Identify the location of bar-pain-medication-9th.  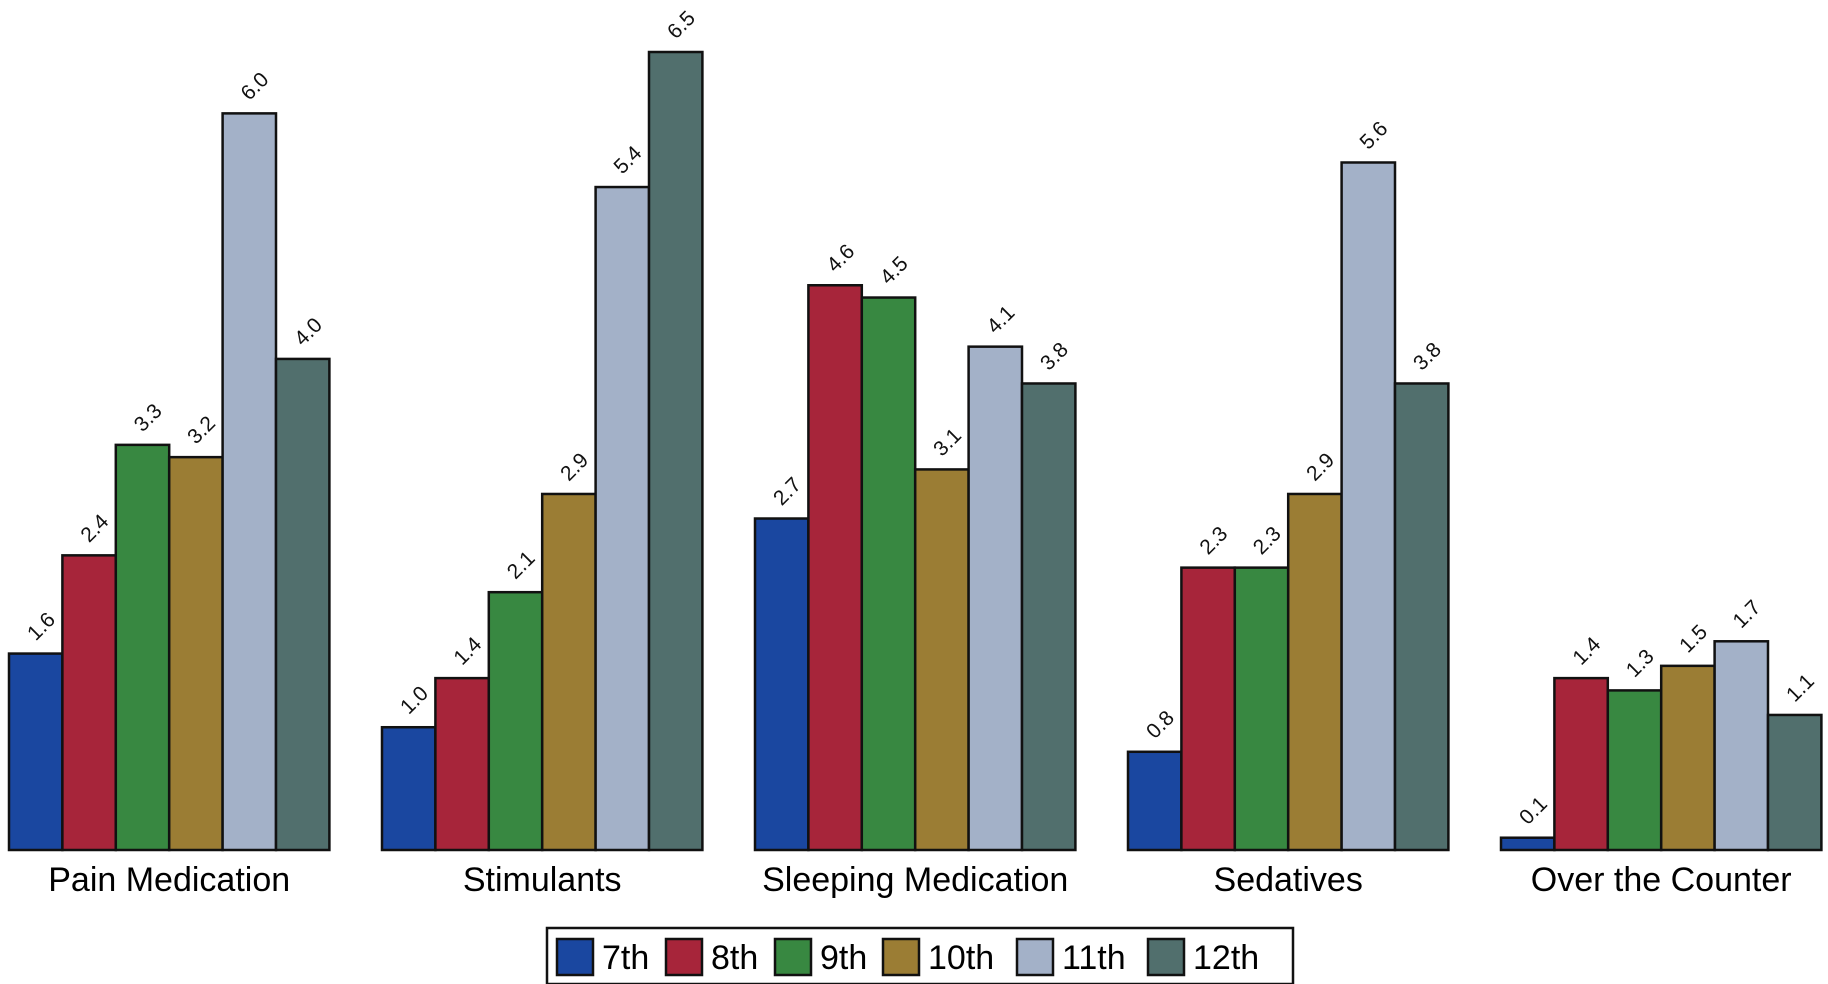
(142, 647).